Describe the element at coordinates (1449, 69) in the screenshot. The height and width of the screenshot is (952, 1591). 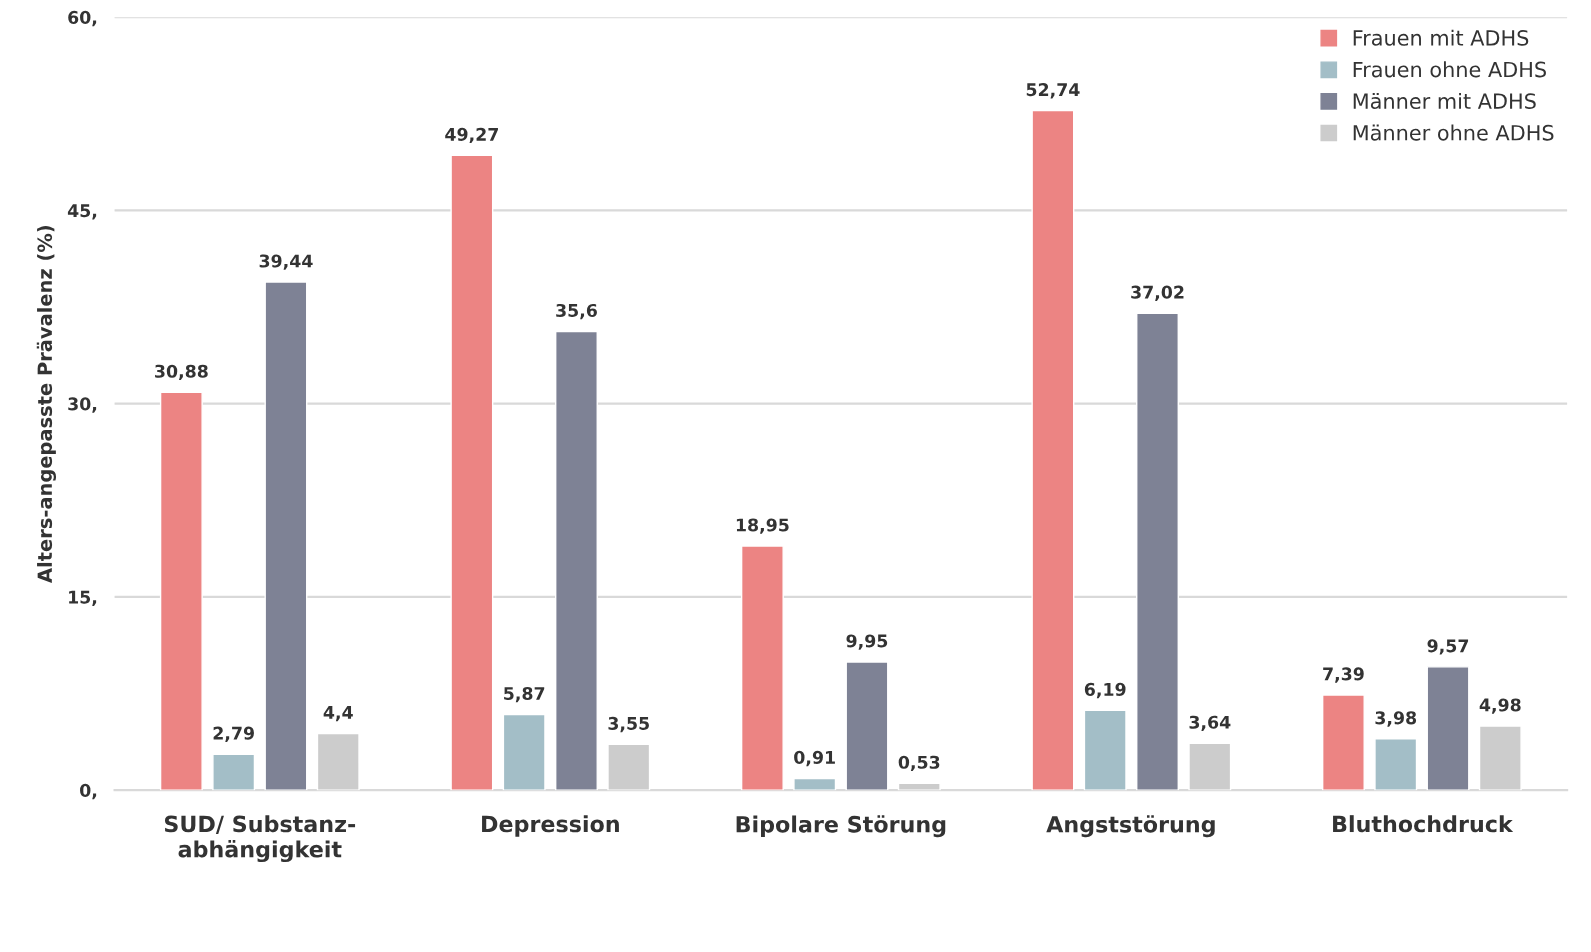
I see `legend-label: Frauen ohne ADHS` at that location.